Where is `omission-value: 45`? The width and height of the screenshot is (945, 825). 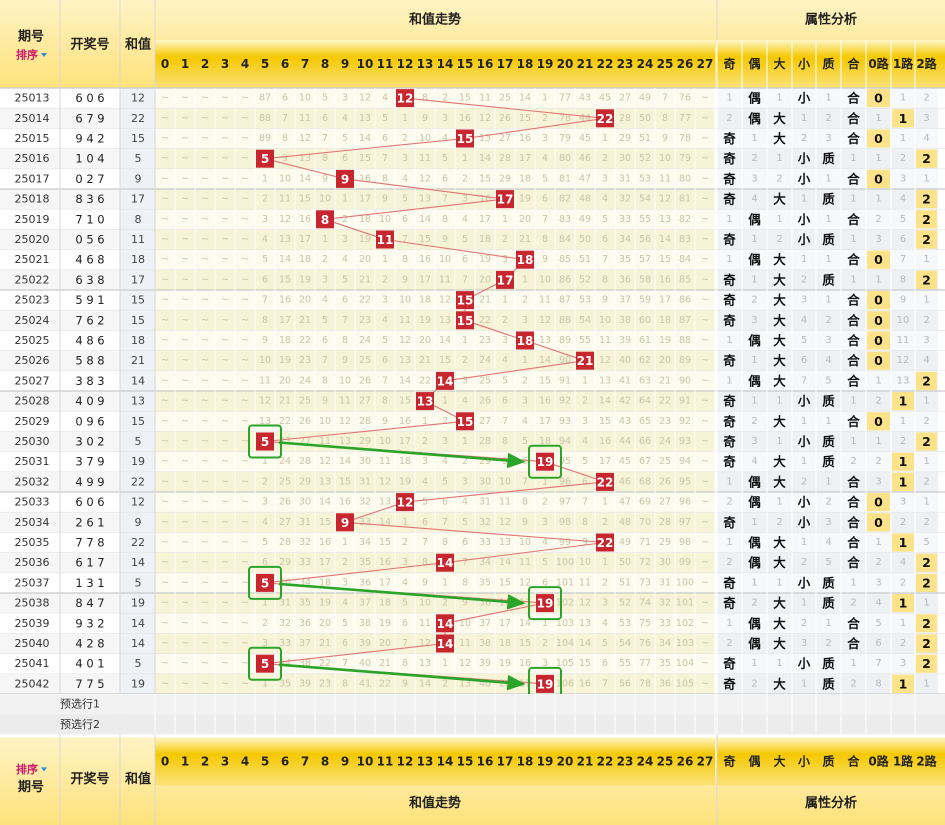 omission-value: 45 is located at coordinates (625, 461).